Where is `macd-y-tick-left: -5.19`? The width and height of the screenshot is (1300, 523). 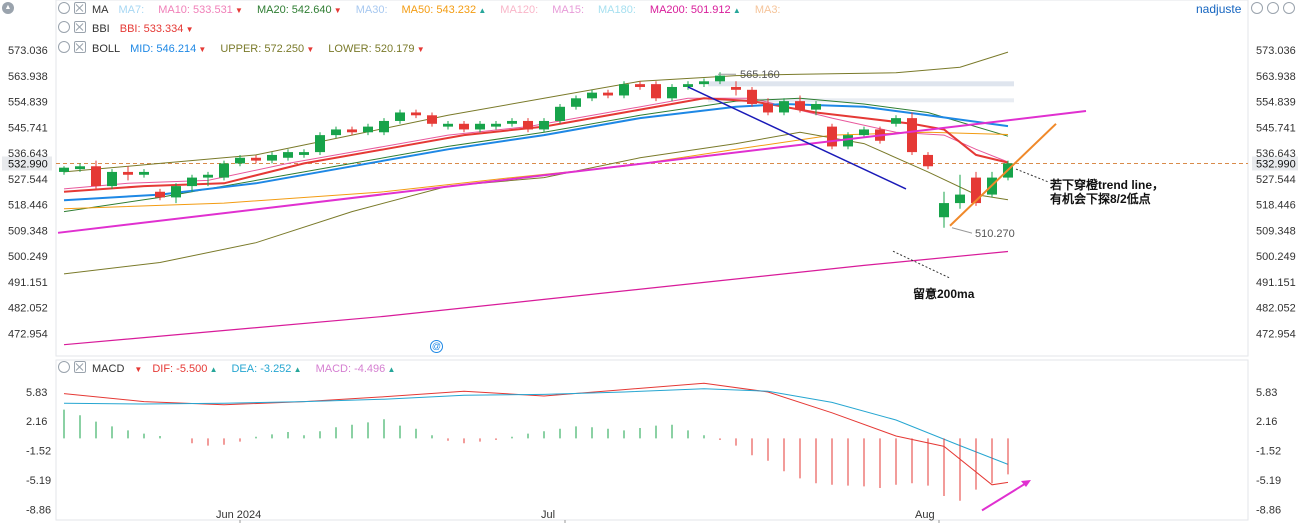 macd-y-tick-left: -5.19 is located at coordinates (38, 481).